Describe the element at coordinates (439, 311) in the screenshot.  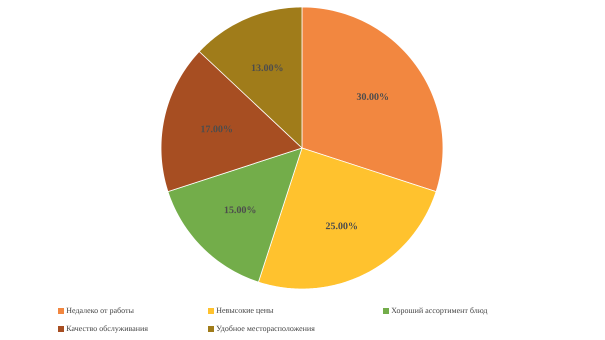
I see `legend-label: Хороший ассортимент блюд` at that location.